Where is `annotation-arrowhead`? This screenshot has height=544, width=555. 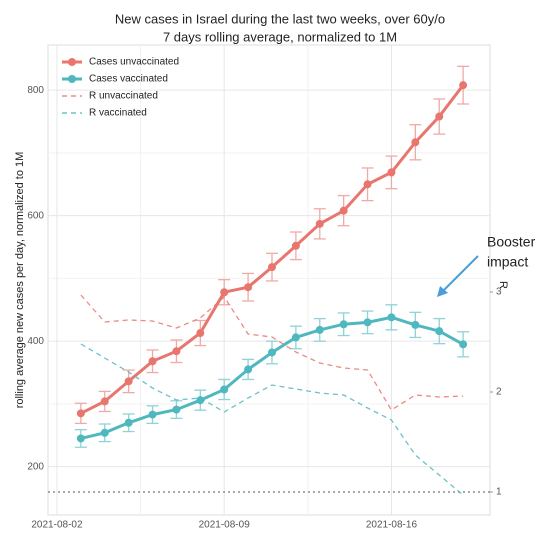
annotation-arrowhead is located at coordinates (442, 291).